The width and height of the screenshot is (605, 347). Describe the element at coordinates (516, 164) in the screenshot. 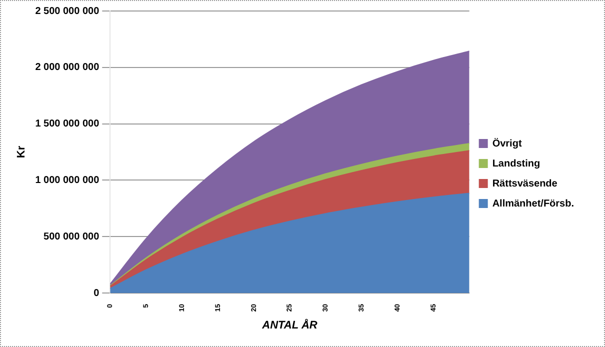

I see `legend-label: Landsting` at that location.